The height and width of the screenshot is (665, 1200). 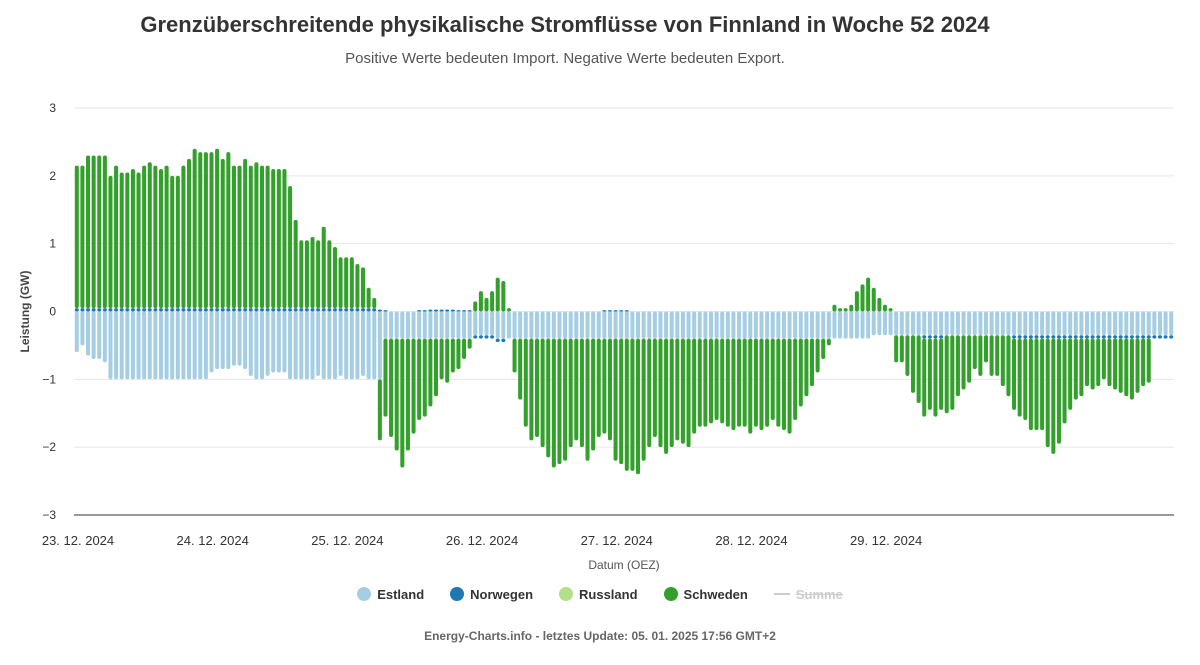 I want to click on legend-item-summe: Summe, so click(x=808, y=594).